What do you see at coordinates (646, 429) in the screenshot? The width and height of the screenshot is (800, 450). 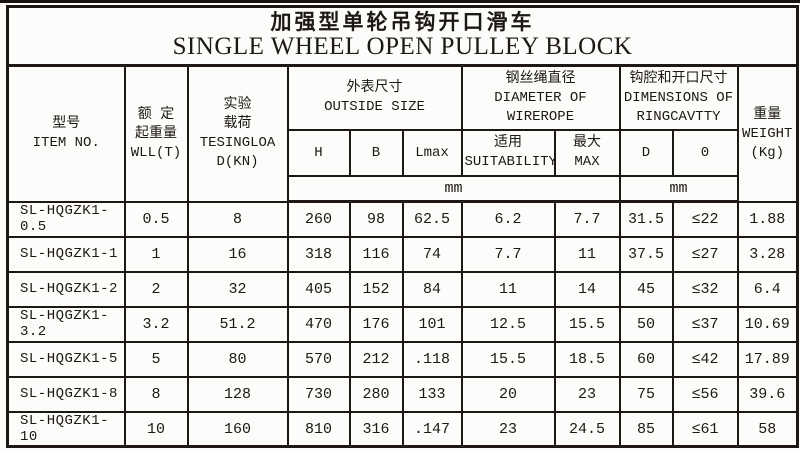 I see `cell-d: 85` at bounding box center [646, 429].